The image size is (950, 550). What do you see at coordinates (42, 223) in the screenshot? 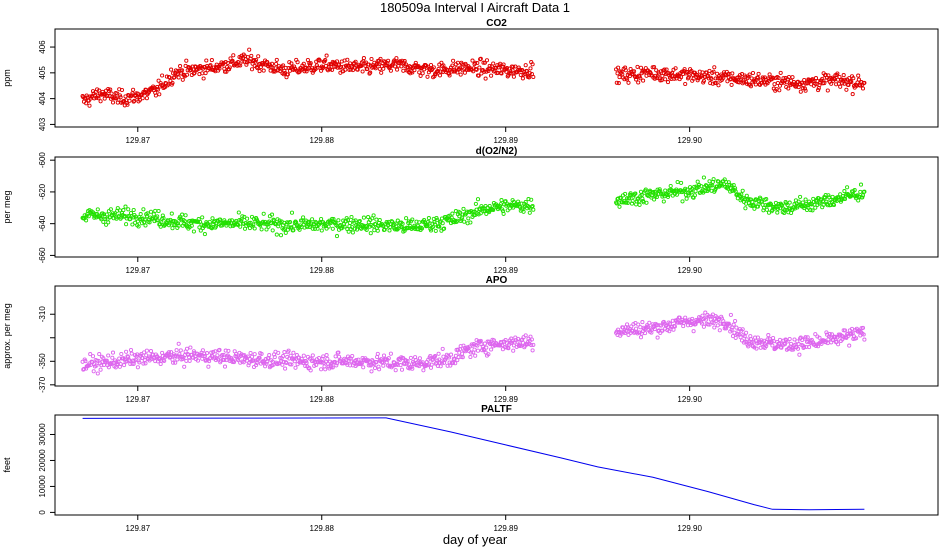
I see `y-tick-label: -640` at bounding box center [42, 223].